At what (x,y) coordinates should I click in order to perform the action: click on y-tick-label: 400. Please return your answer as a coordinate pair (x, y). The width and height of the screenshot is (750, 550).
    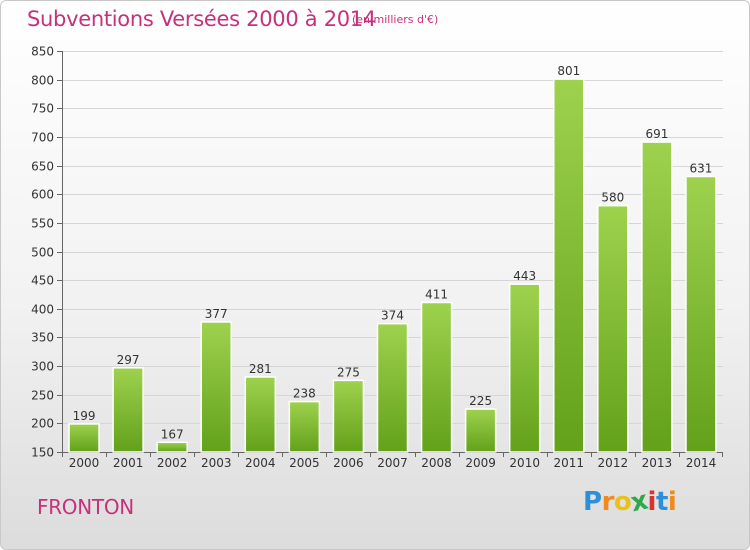
    Looking at the image, I should click on (42, 310).